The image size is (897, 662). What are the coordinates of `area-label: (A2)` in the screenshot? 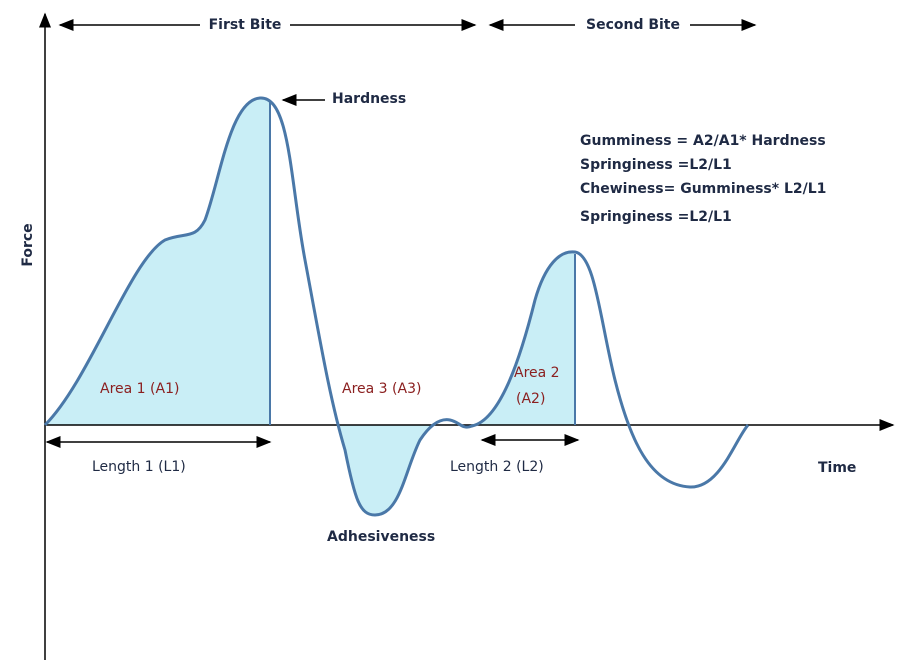 It's located at (530, 399).